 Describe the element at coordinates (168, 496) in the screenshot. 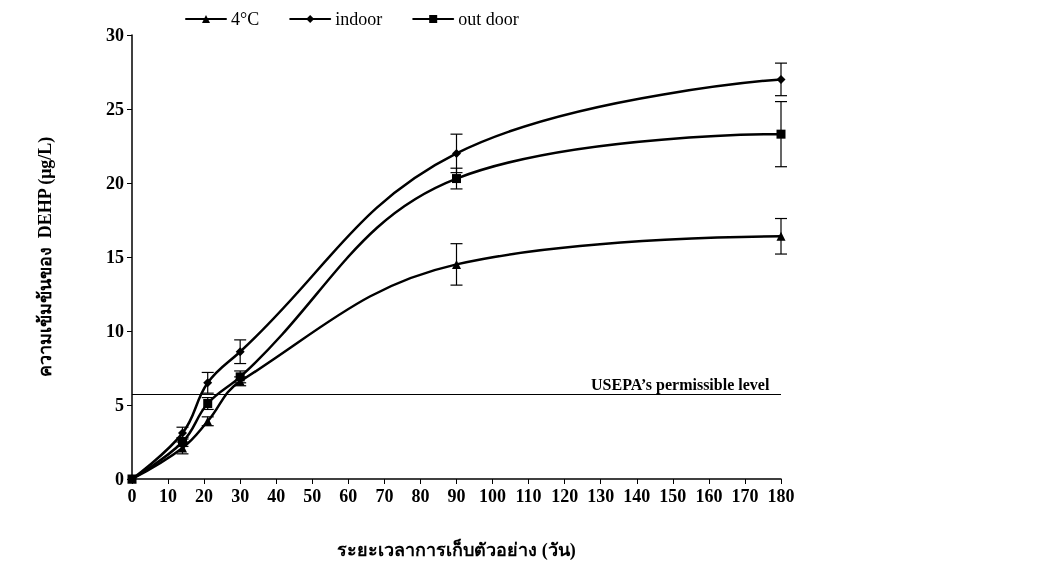

I see `x-tick-label: 10` at that location.